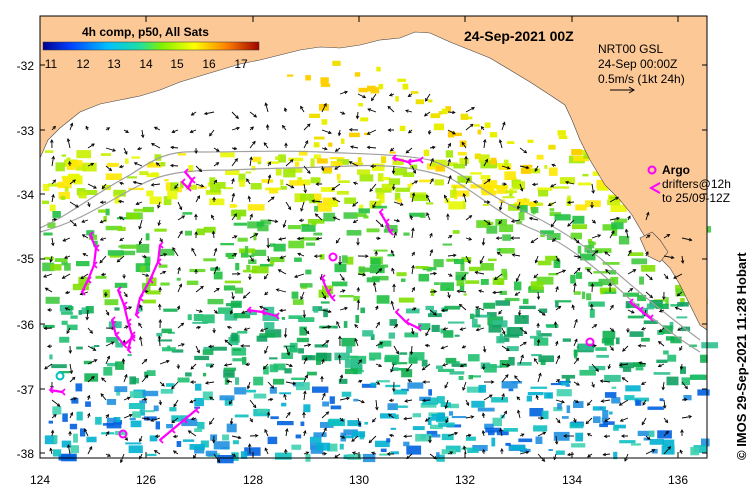 The height and width of the screenshot is (496, 749). Describe the element at coordinates (25, 259) in the screenshot. I see `y-tick-label: -35` at that location.